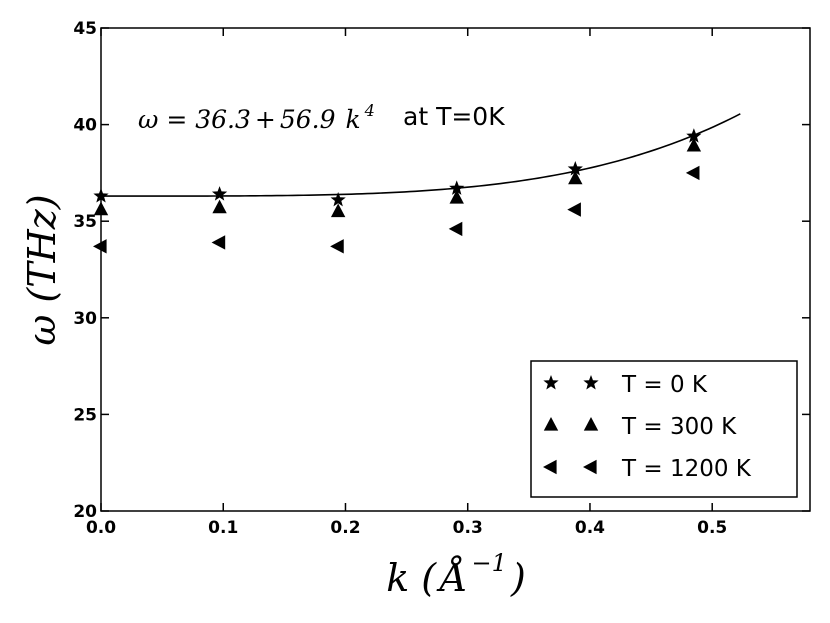 This screenshot has width=830, height=623. I want to click on formula-coef: 56.9, so click(308, 119).